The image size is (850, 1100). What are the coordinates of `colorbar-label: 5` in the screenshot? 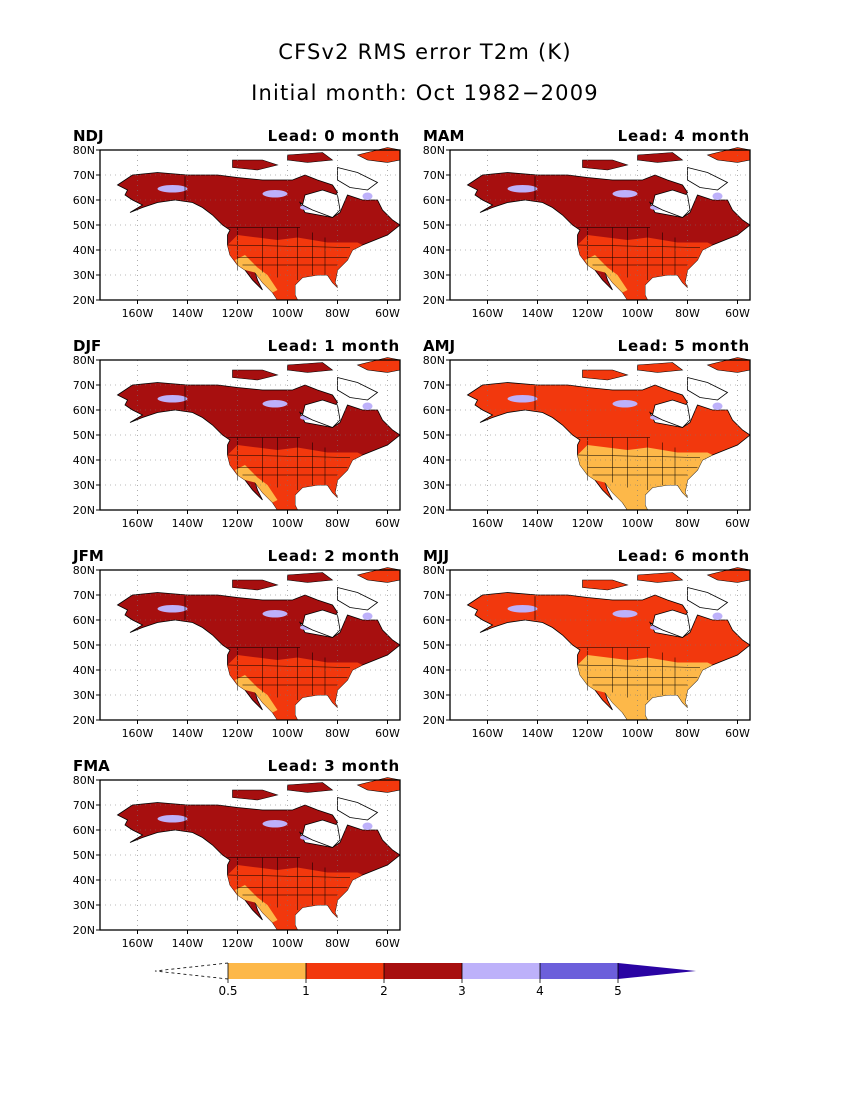 It's located at (618, 991).